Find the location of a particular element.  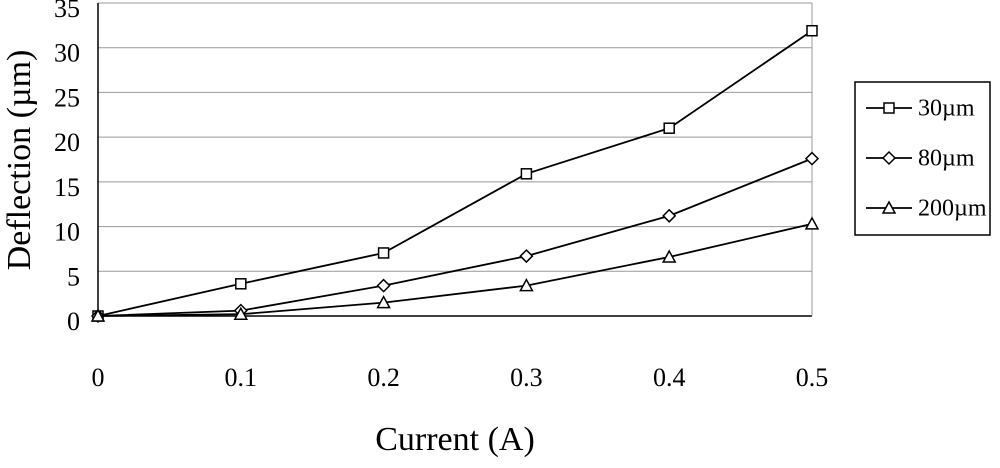

y-tick-label: 20 is located at coordinates (67, 142).